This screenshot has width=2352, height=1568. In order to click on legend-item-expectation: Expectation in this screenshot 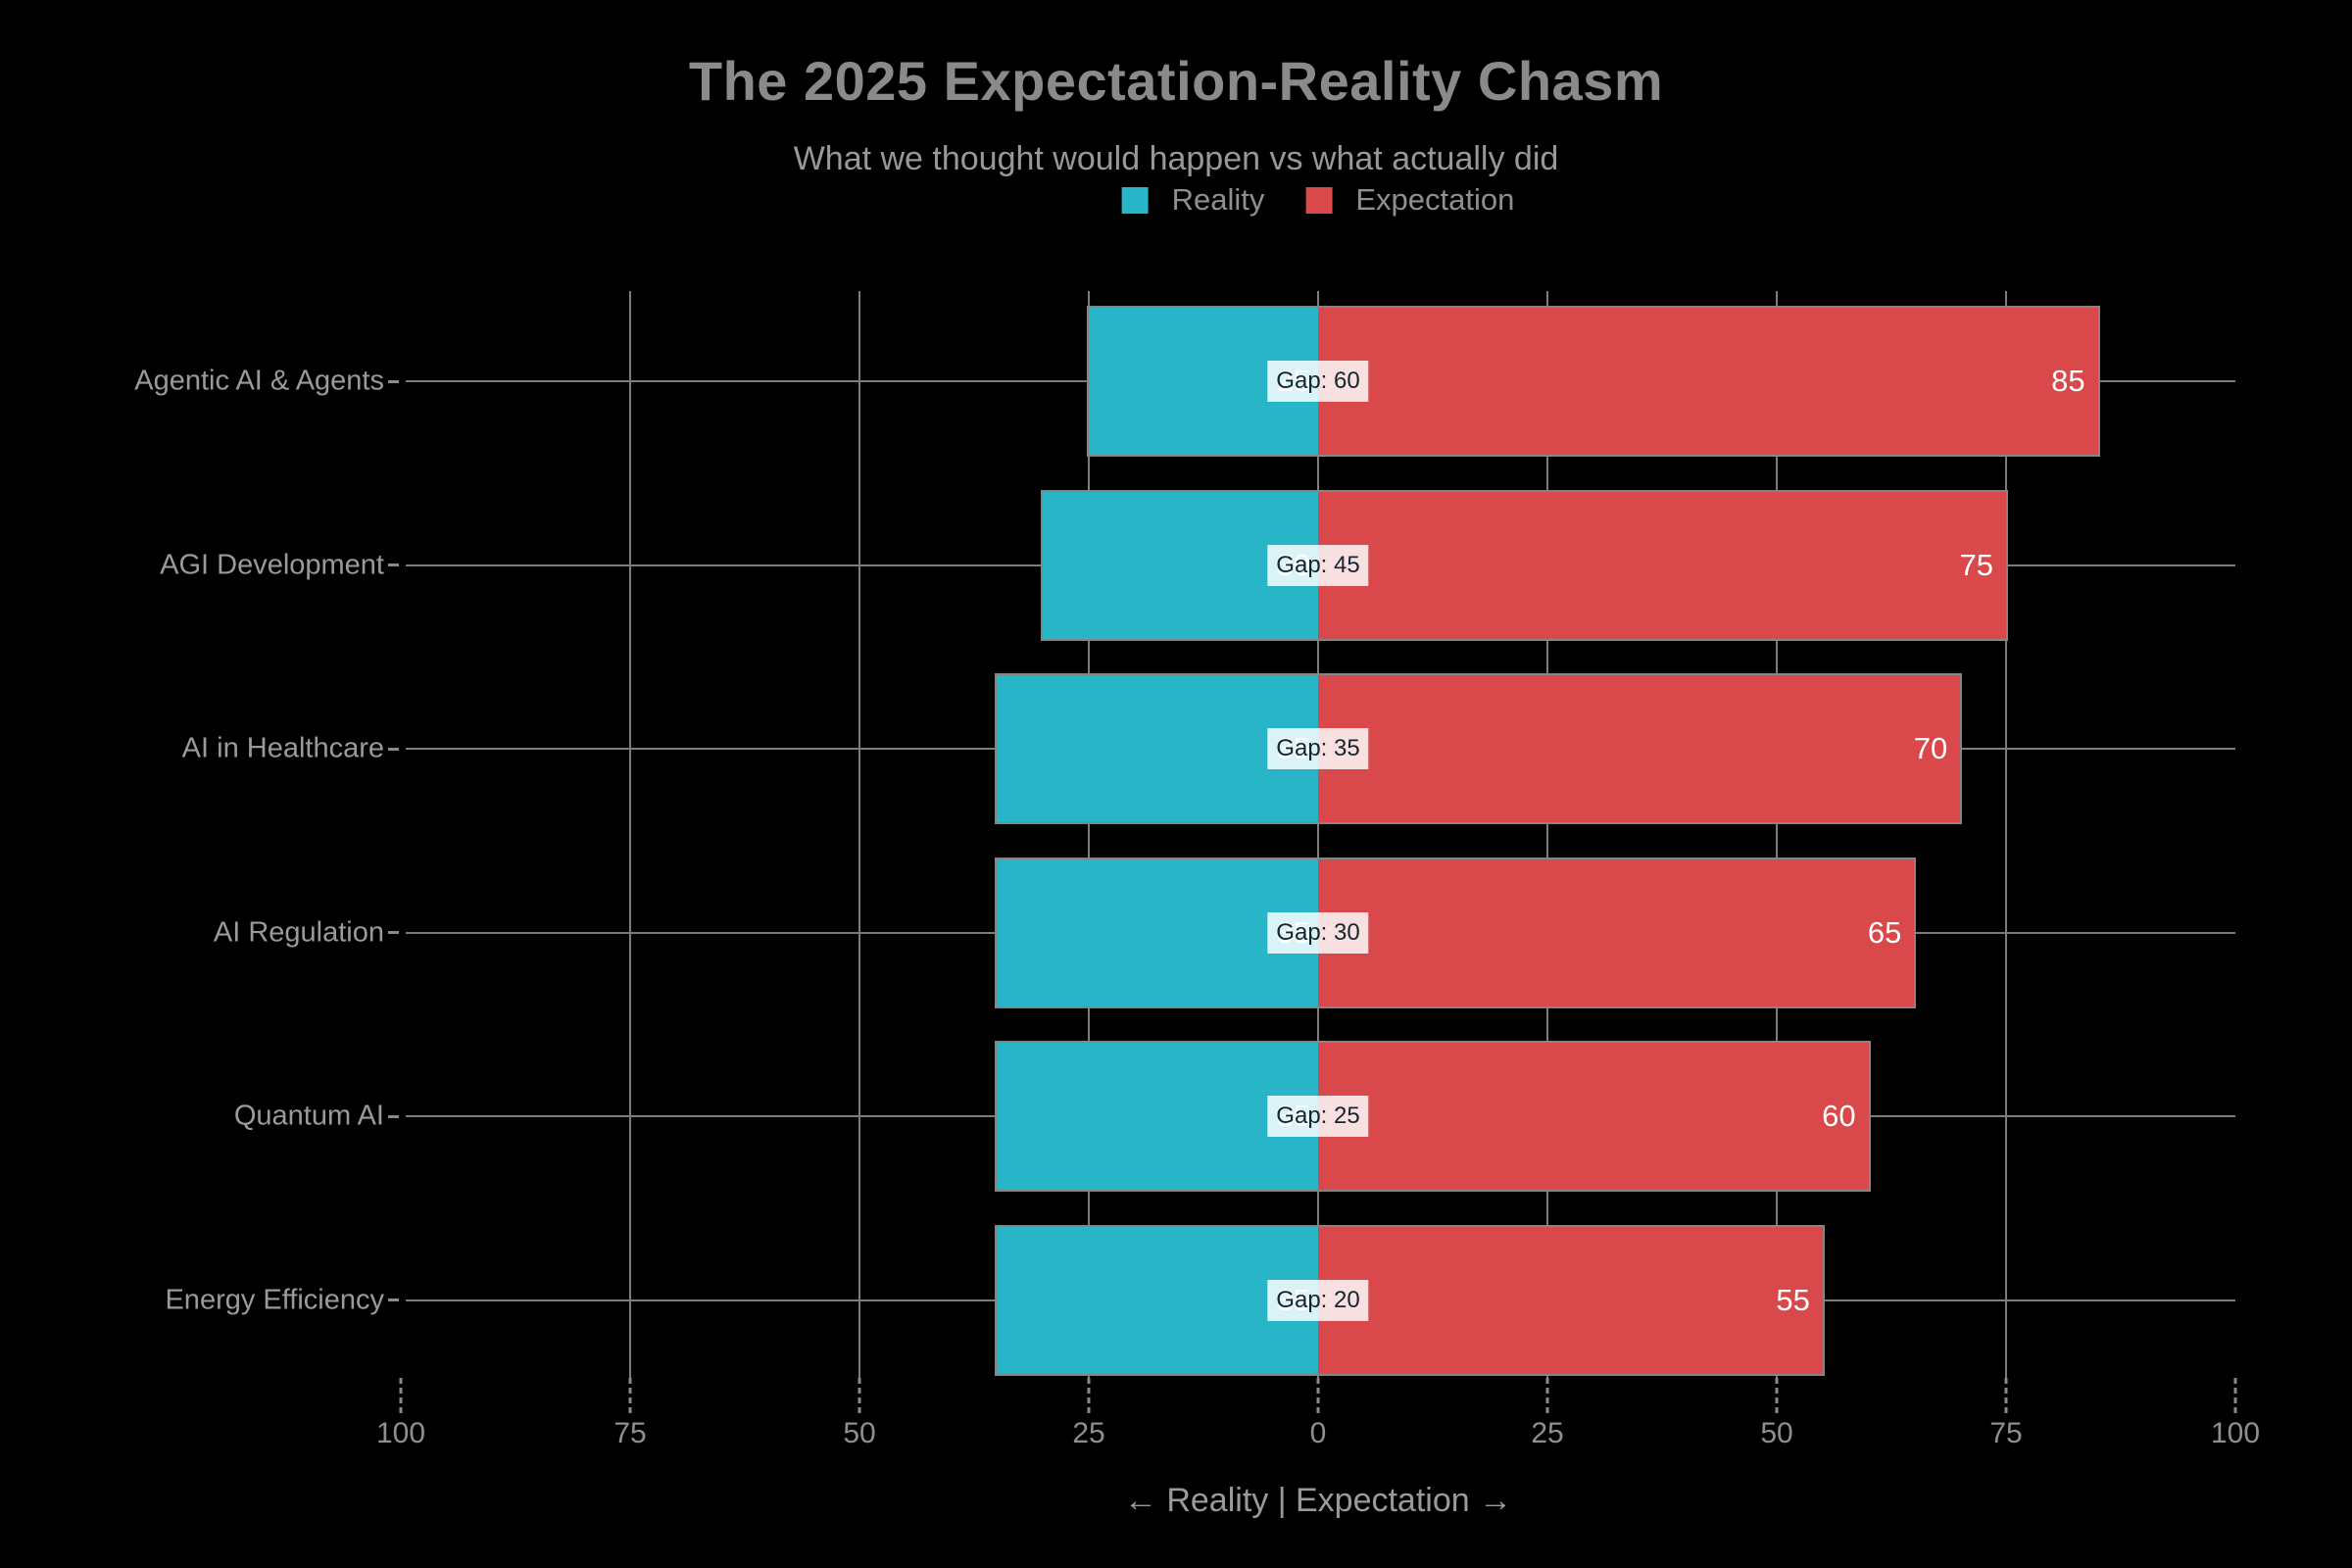, I will do `click(1409, 200)`.